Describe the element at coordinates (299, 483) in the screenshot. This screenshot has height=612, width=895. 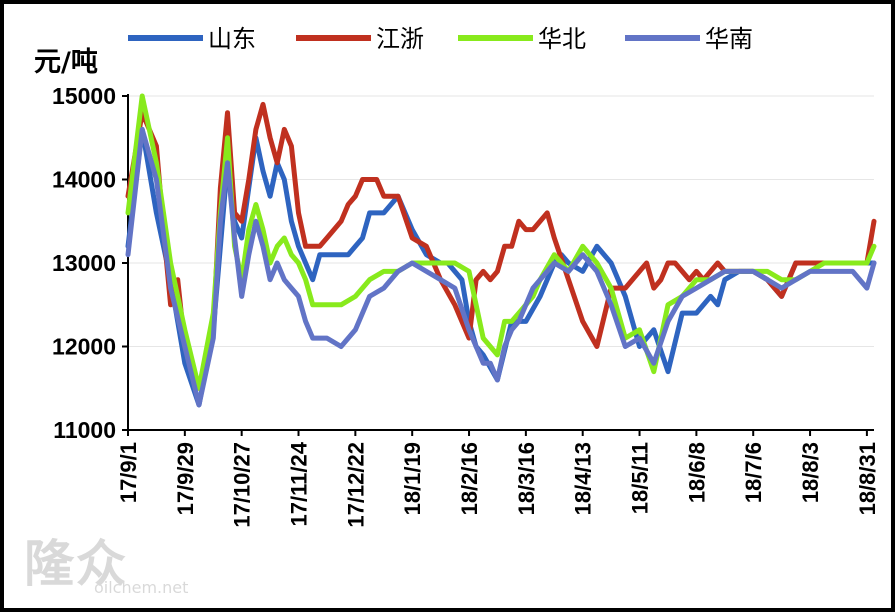
I see `x-tick-label: 17/11/24` at that location.